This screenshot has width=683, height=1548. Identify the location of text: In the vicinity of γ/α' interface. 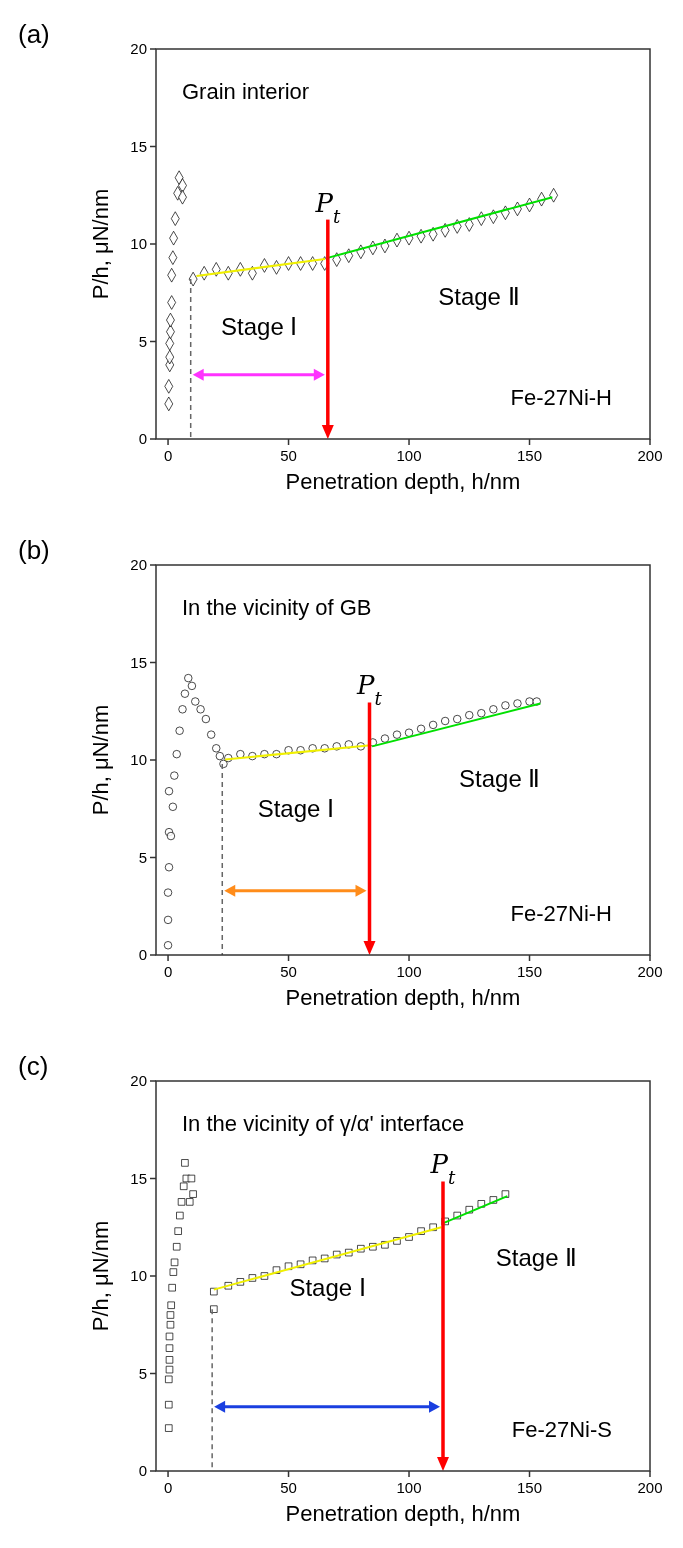
(323, 1123).